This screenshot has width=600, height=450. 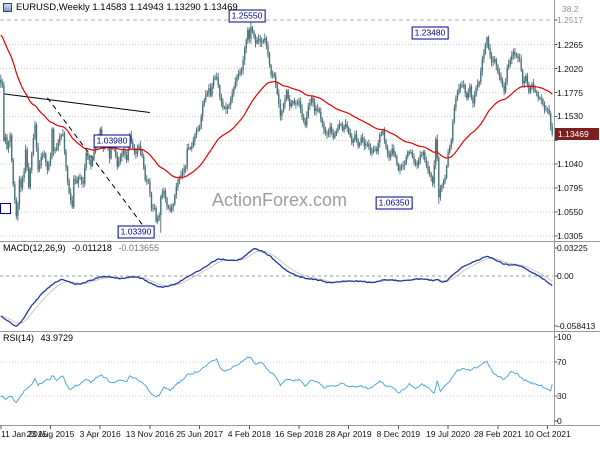 I want to click on rsi-indicator-label: RSI(14) 43.9729, so click(x=40, y=338).